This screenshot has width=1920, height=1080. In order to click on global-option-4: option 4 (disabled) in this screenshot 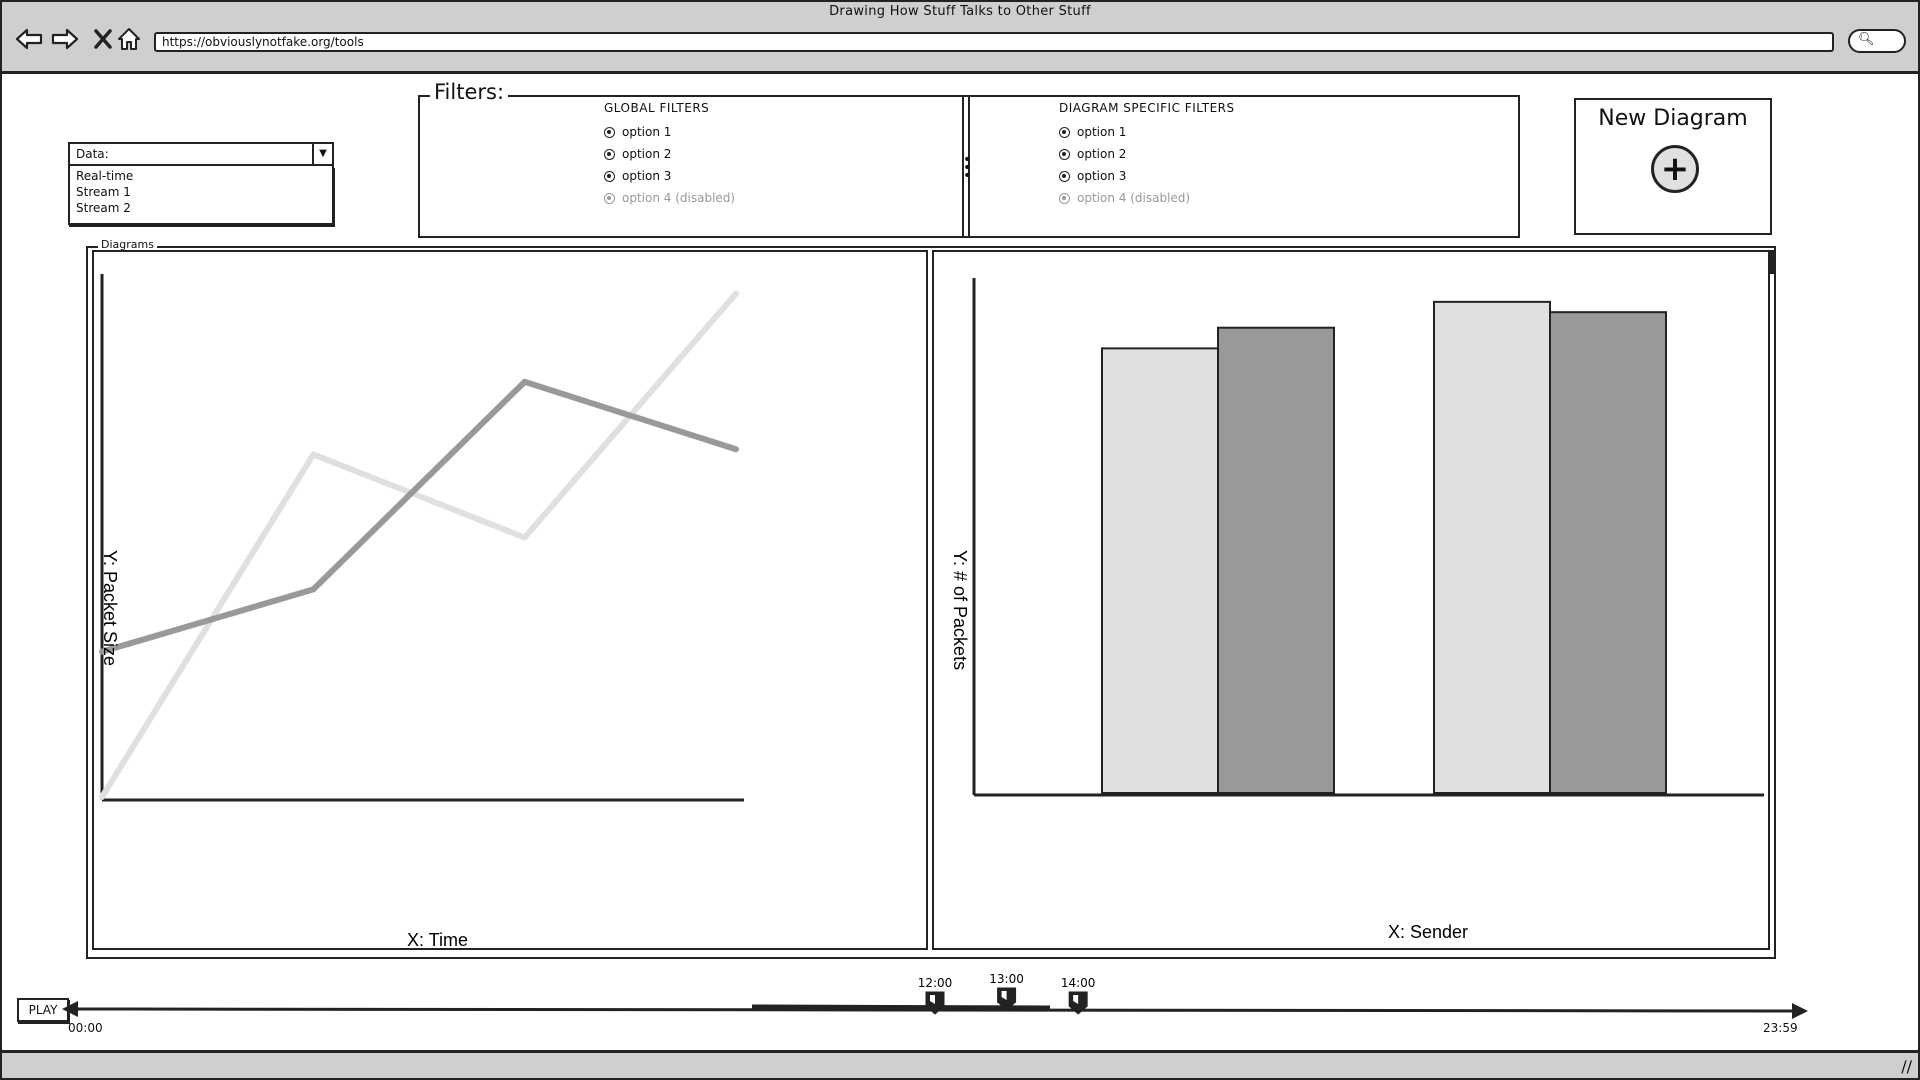, I will do `click(769, 198)`.